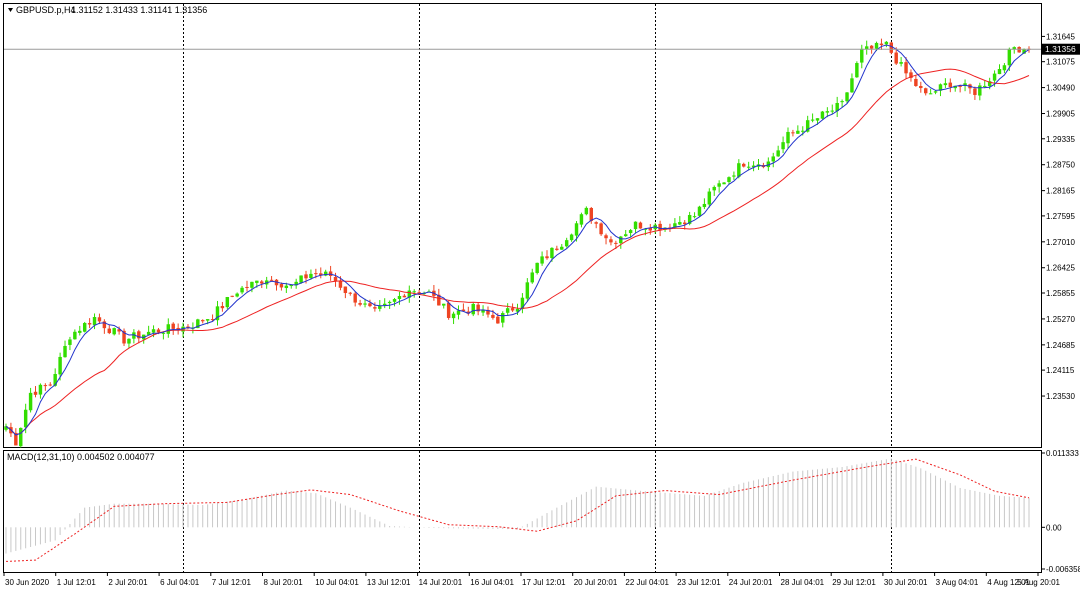 This screenshot has width=1080, height=593. Describe the element at coordinates (647, 582) in the screenshot. I see `time-tick-label: 22 Jul 04:01` at that location.